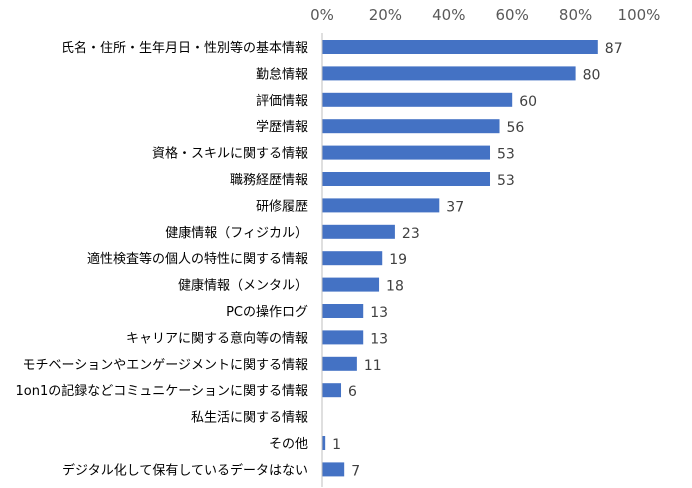 This screenshot has width=692, height=488. I want to click on category-label: 職務経歴情報, so click(269, 180).